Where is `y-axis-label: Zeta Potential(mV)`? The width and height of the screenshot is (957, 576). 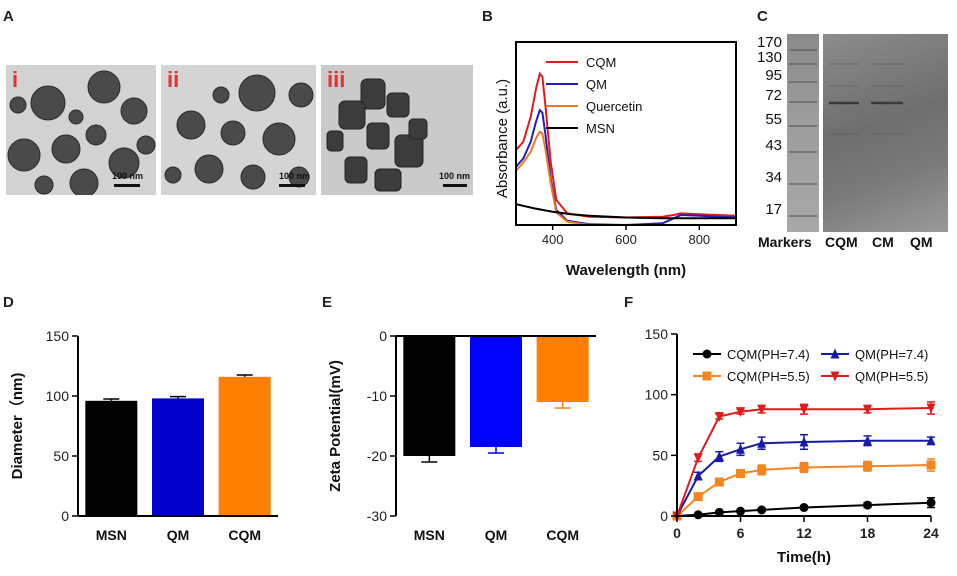 y-axis-label: Zeta Potential(mV) is located at coordinates (335, 426).